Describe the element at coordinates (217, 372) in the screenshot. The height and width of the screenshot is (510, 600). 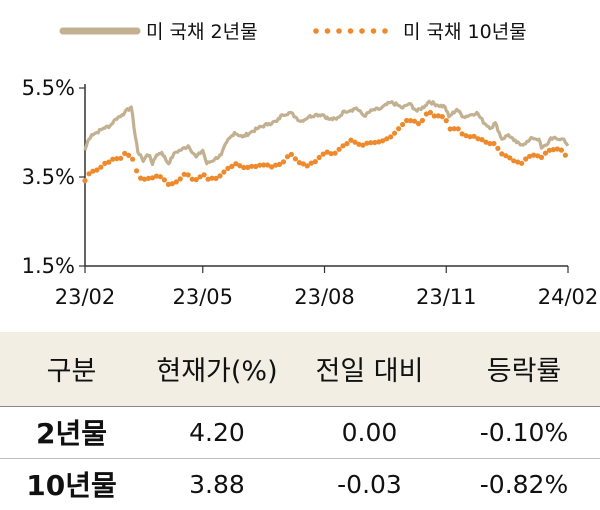
I see `header-current-price: 현재가(%)` at that location.